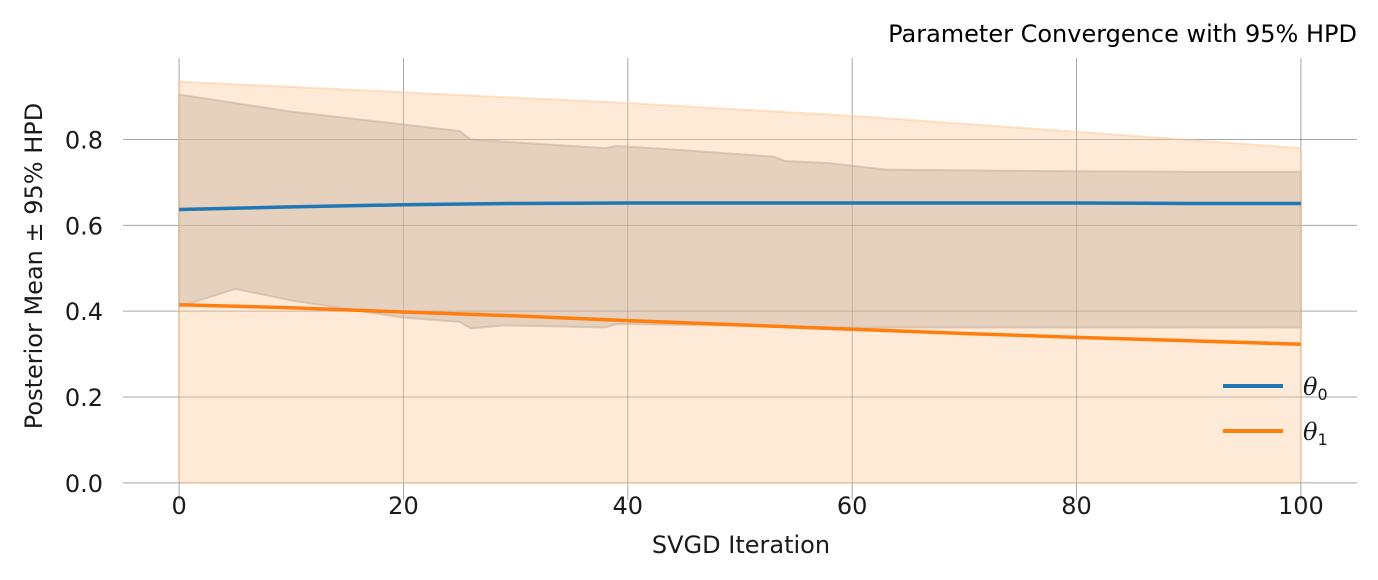 The width and height of the screenshot is (1378, 580). What do you see at coordinates (84, 312) in the screenshot?
I see `y-tick-label: 0.4` at bounding box center [84, 312].